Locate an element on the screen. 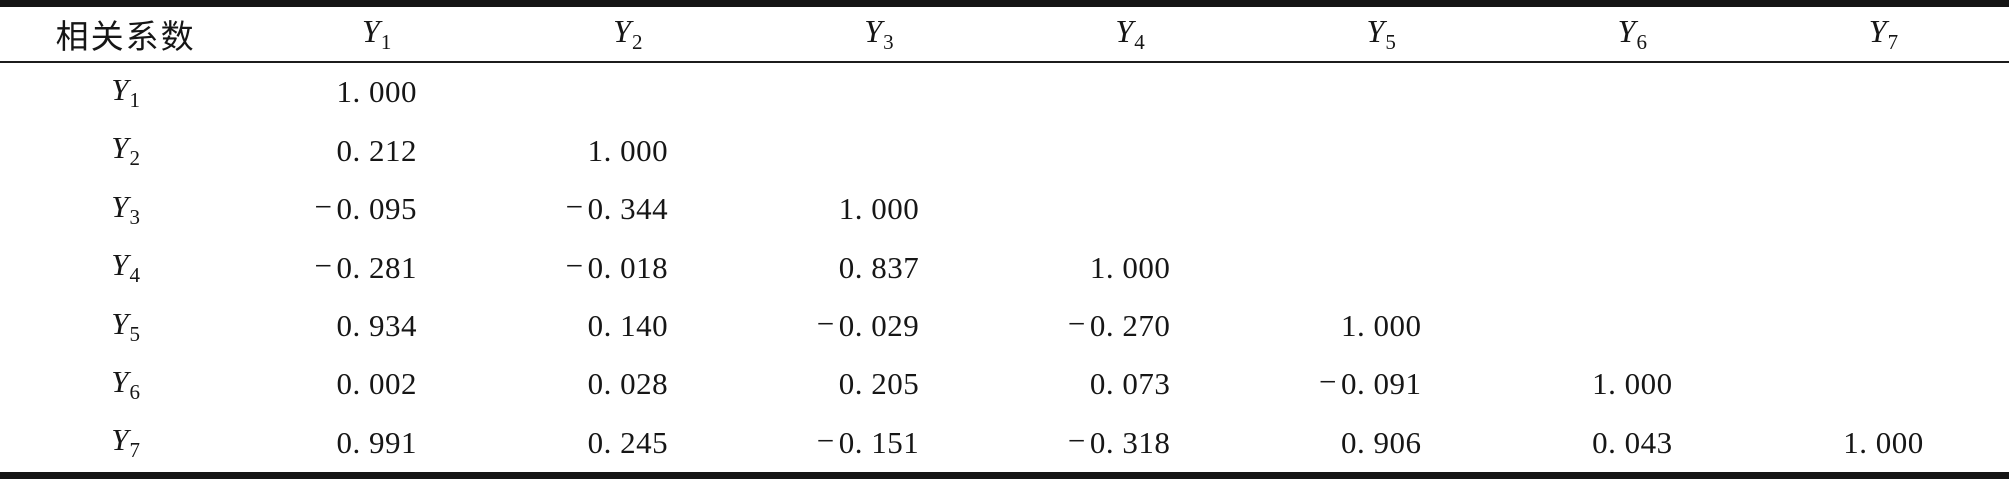 Image resolution: width=2009 pixels, height=481 pixels. table-cell: 0. 245 is located at coordinates (627, 443).